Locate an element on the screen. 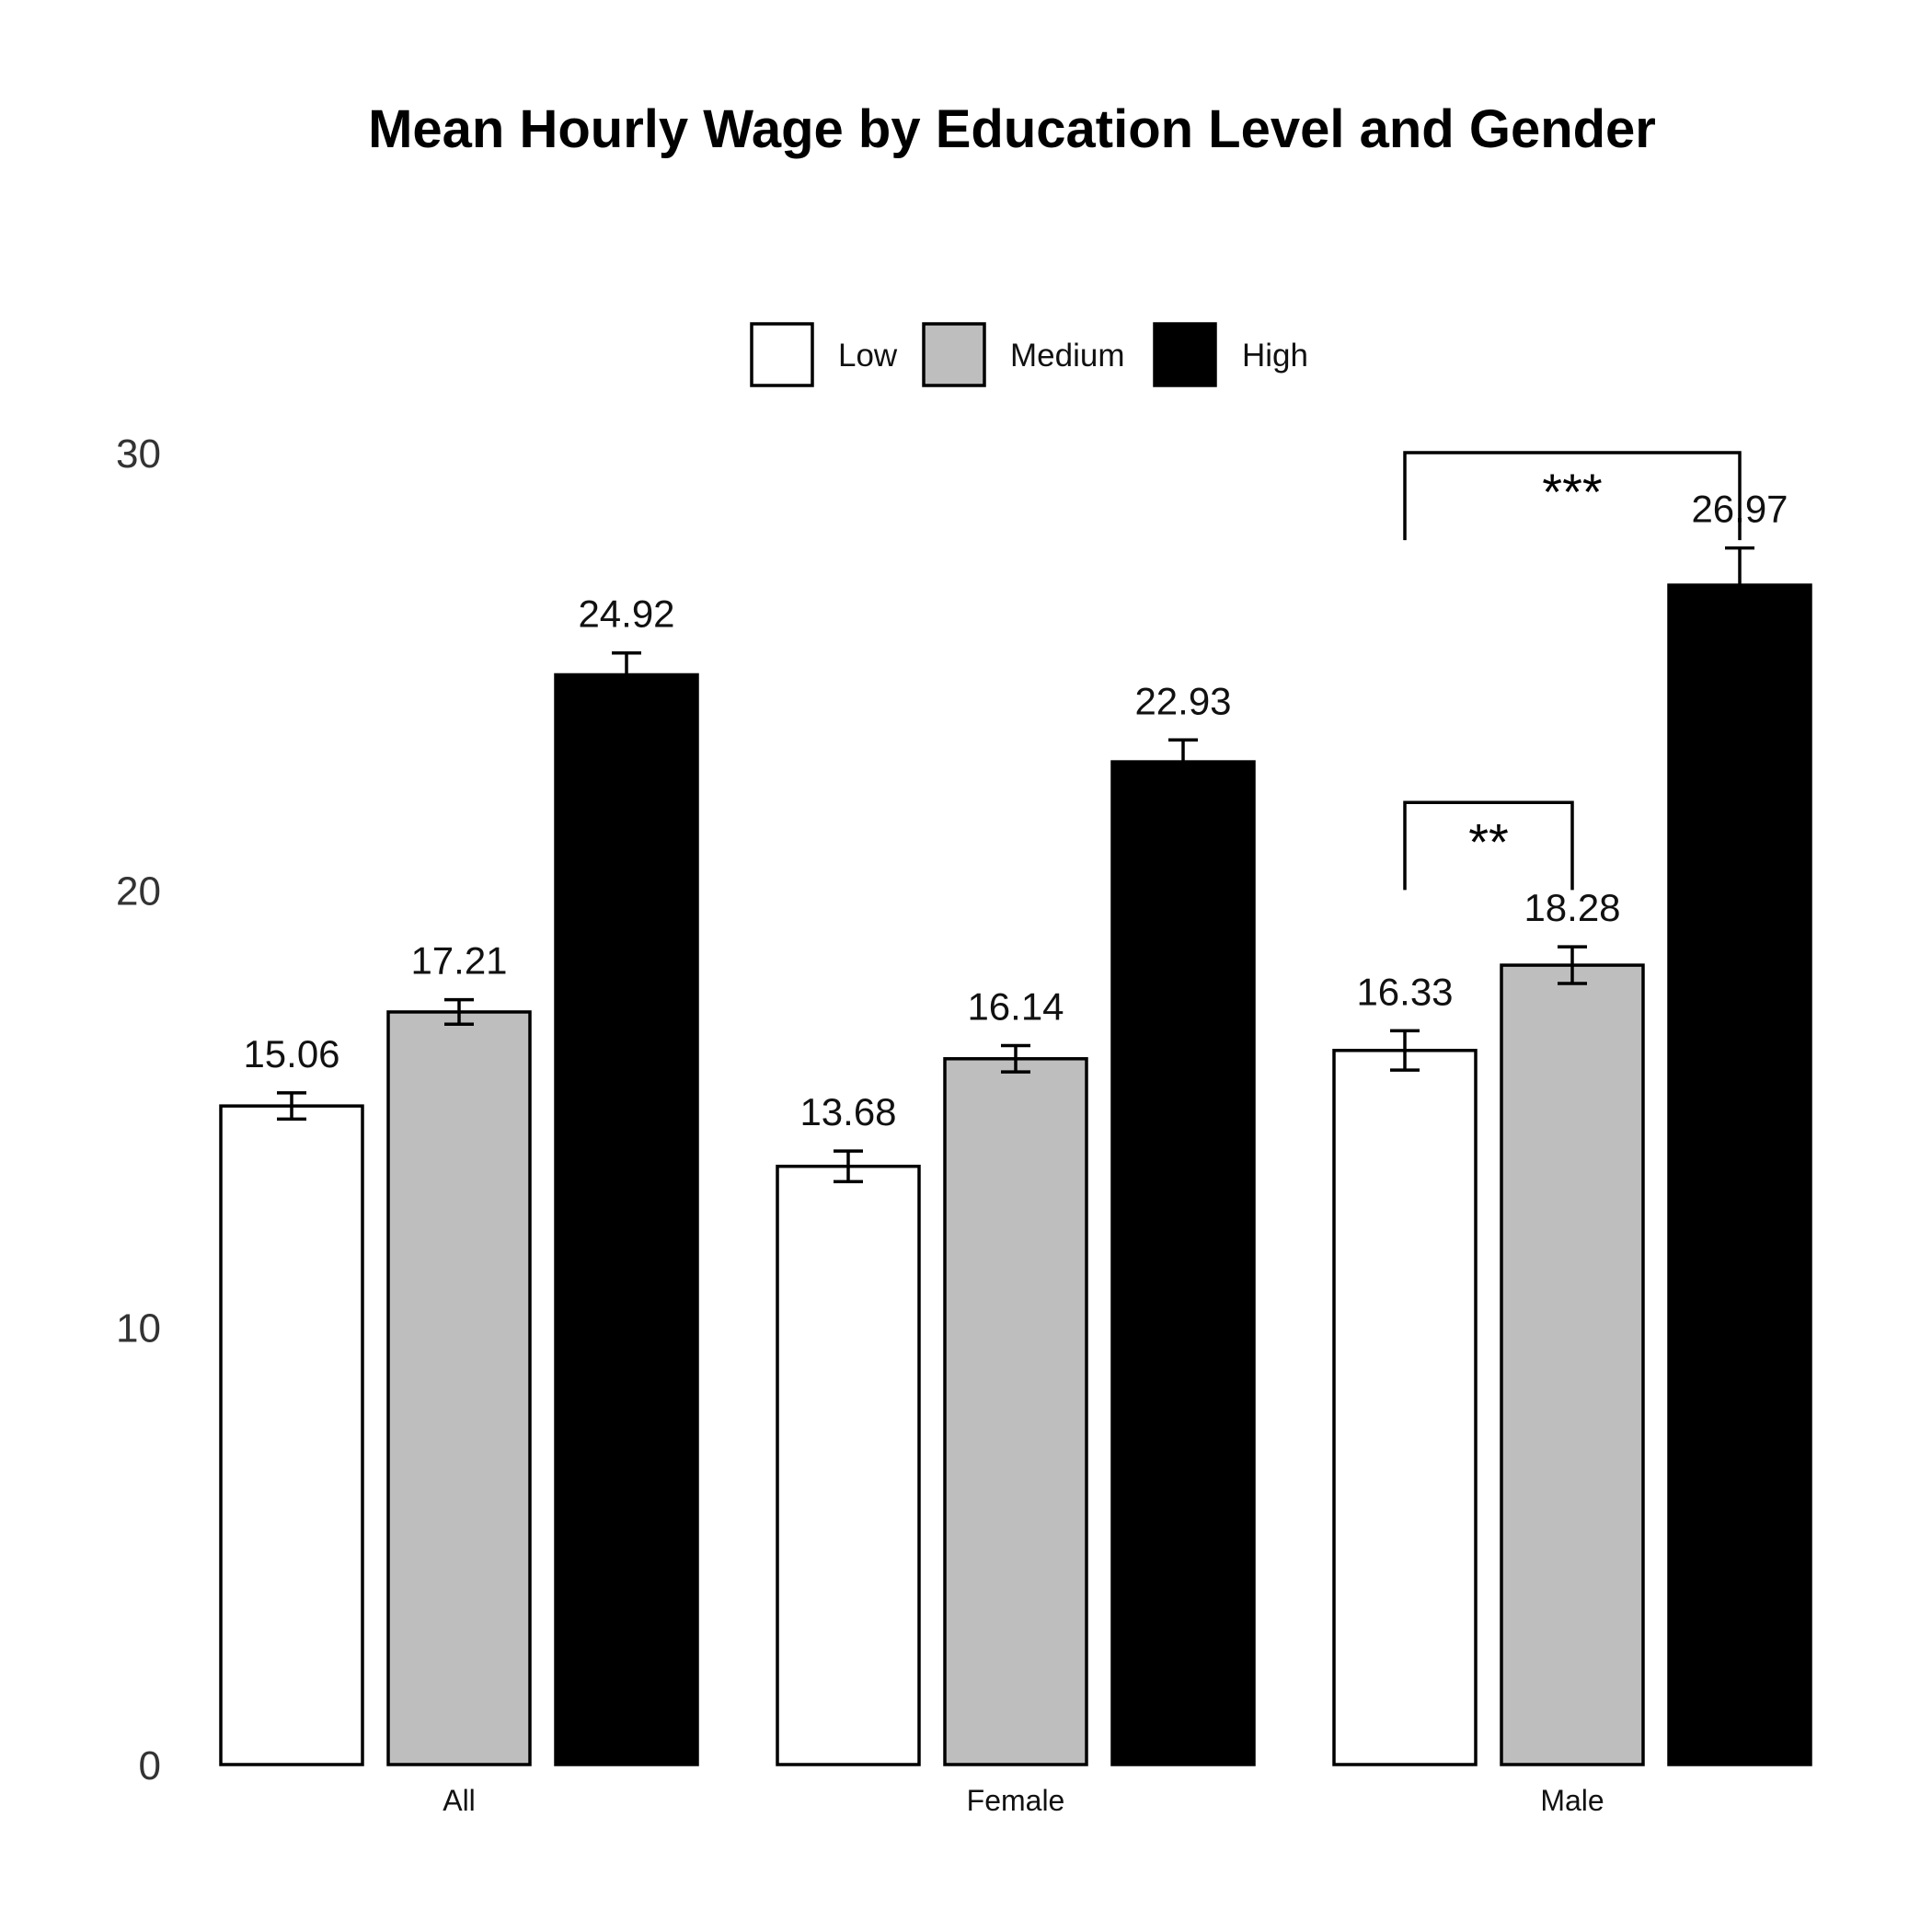 The width and height of the screenshot is (1932, 1932). y-tick-label: 0 is located at coordinates (150, 1765).